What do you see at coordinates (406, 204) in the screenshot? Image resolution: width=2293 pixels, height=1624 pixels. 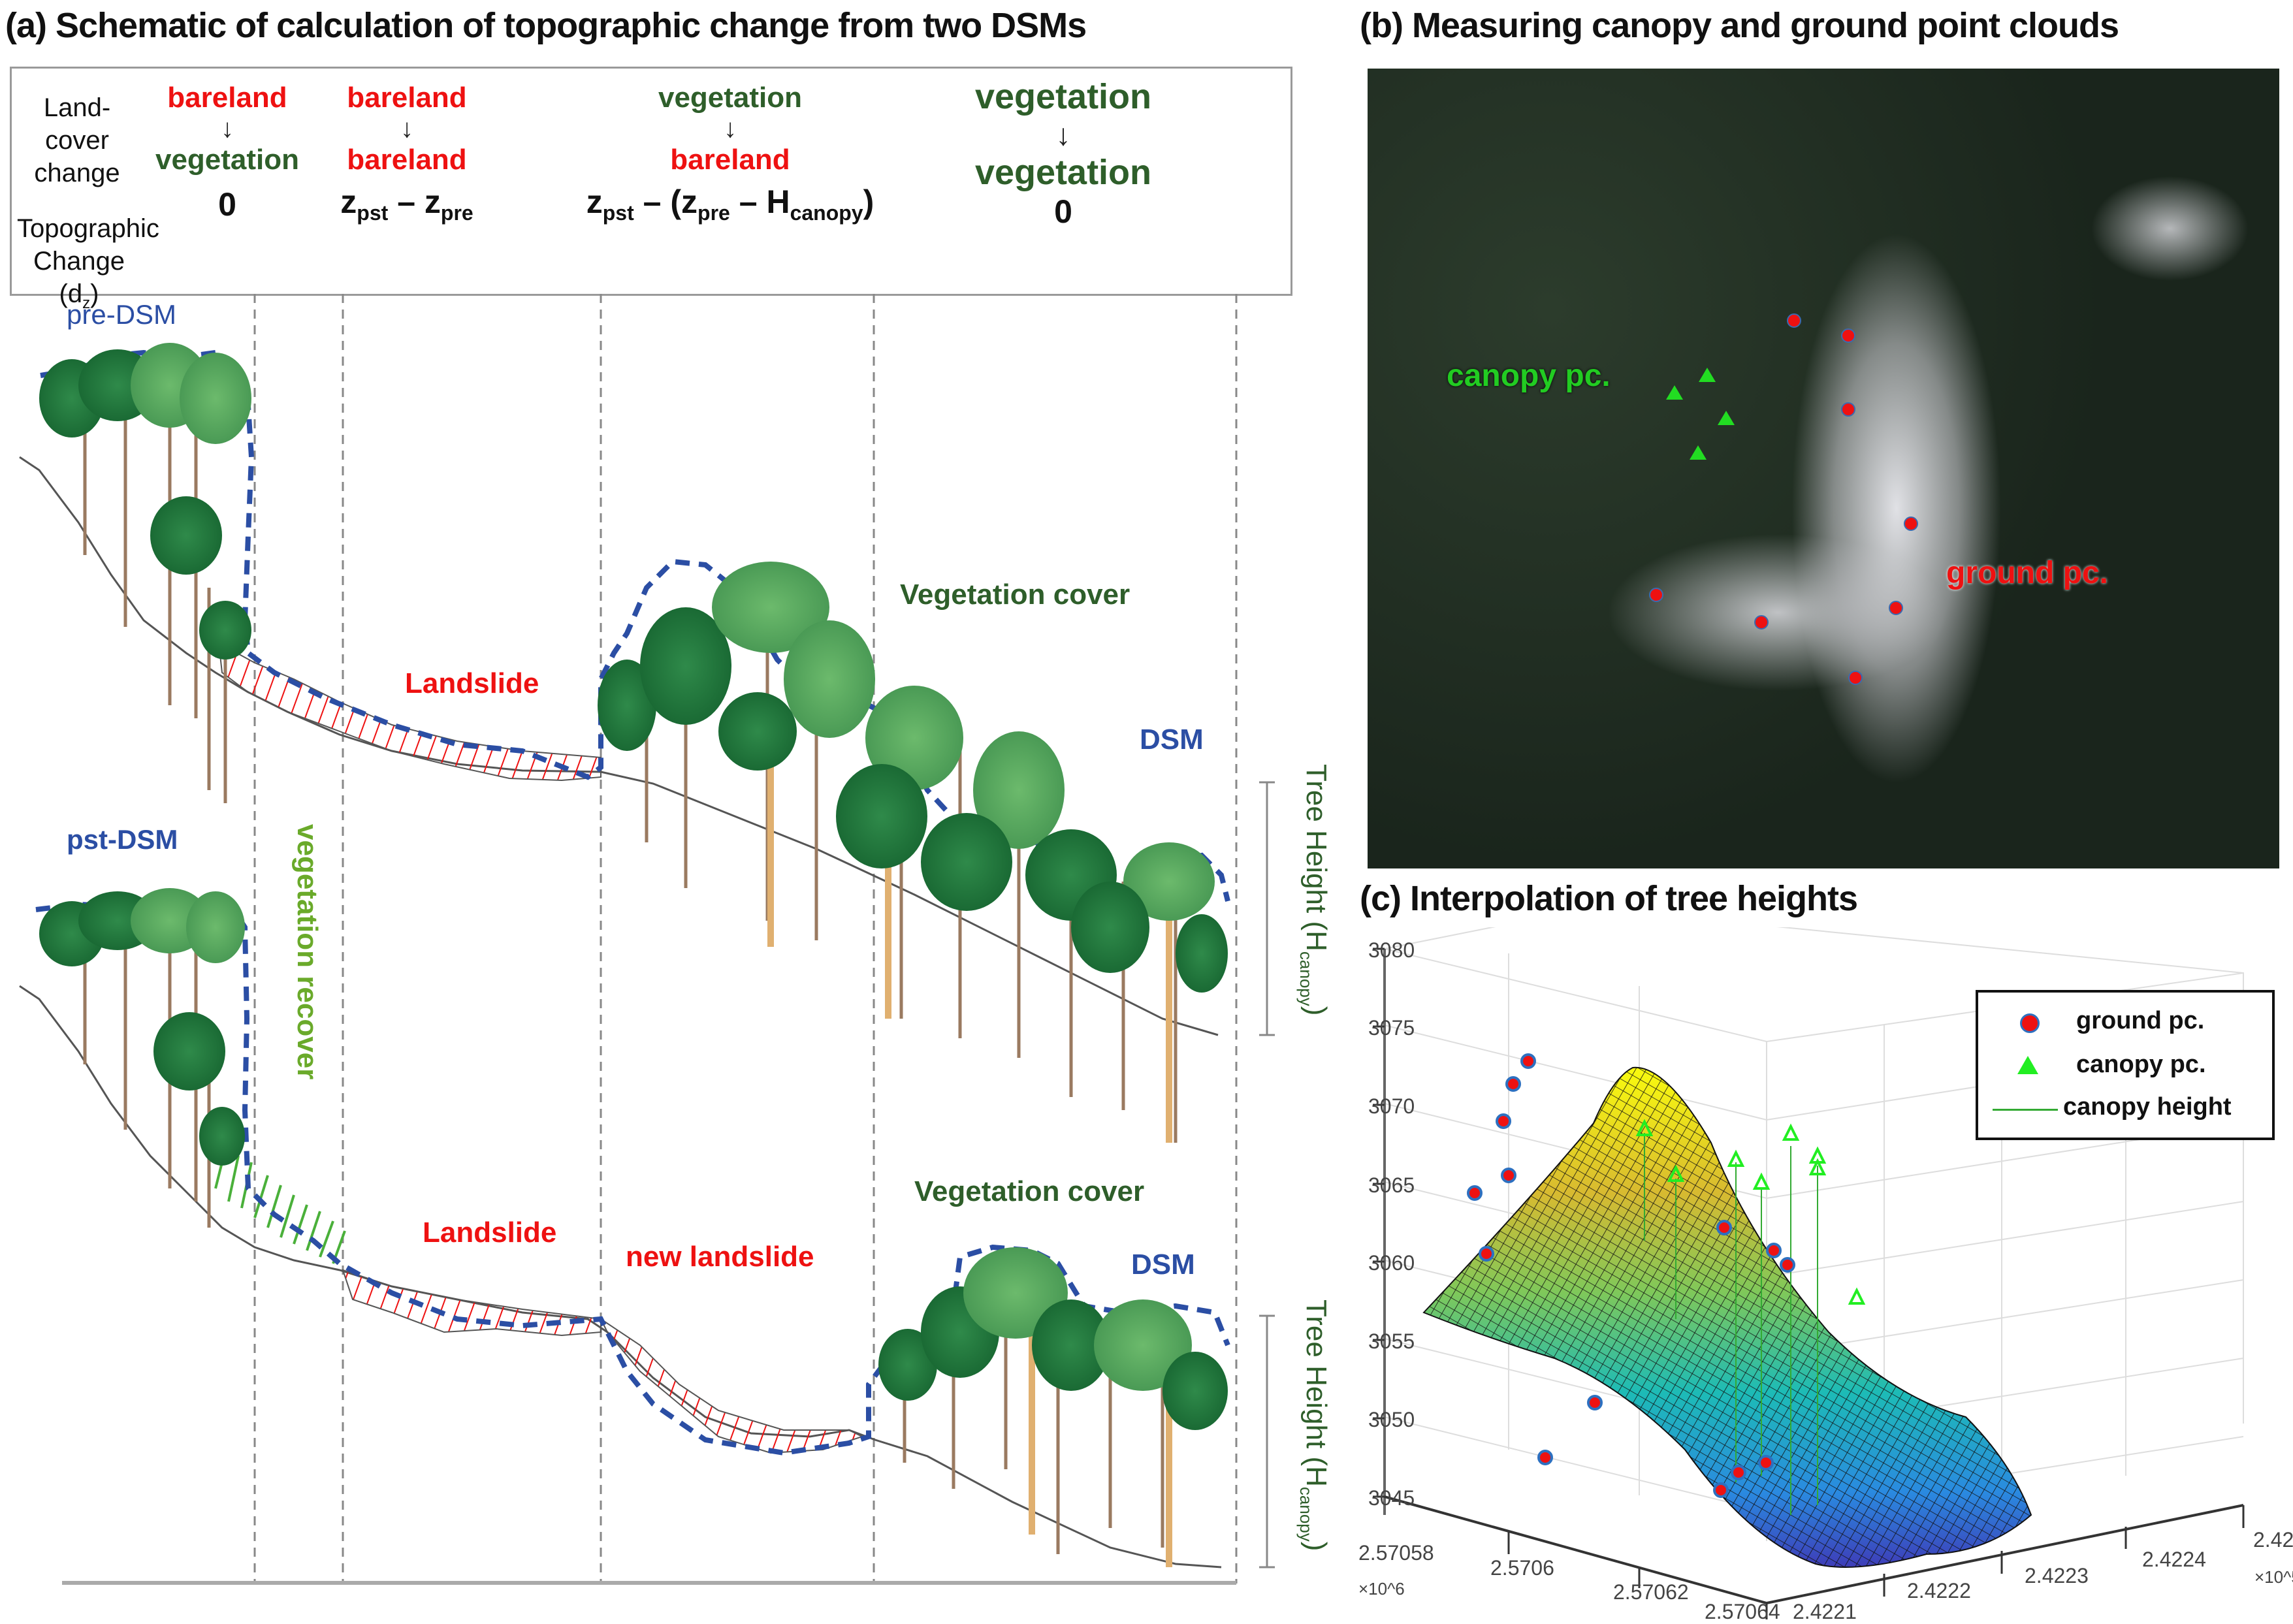 I see `dz-formula: zpst – zpre` at bounding box center [406, 204].